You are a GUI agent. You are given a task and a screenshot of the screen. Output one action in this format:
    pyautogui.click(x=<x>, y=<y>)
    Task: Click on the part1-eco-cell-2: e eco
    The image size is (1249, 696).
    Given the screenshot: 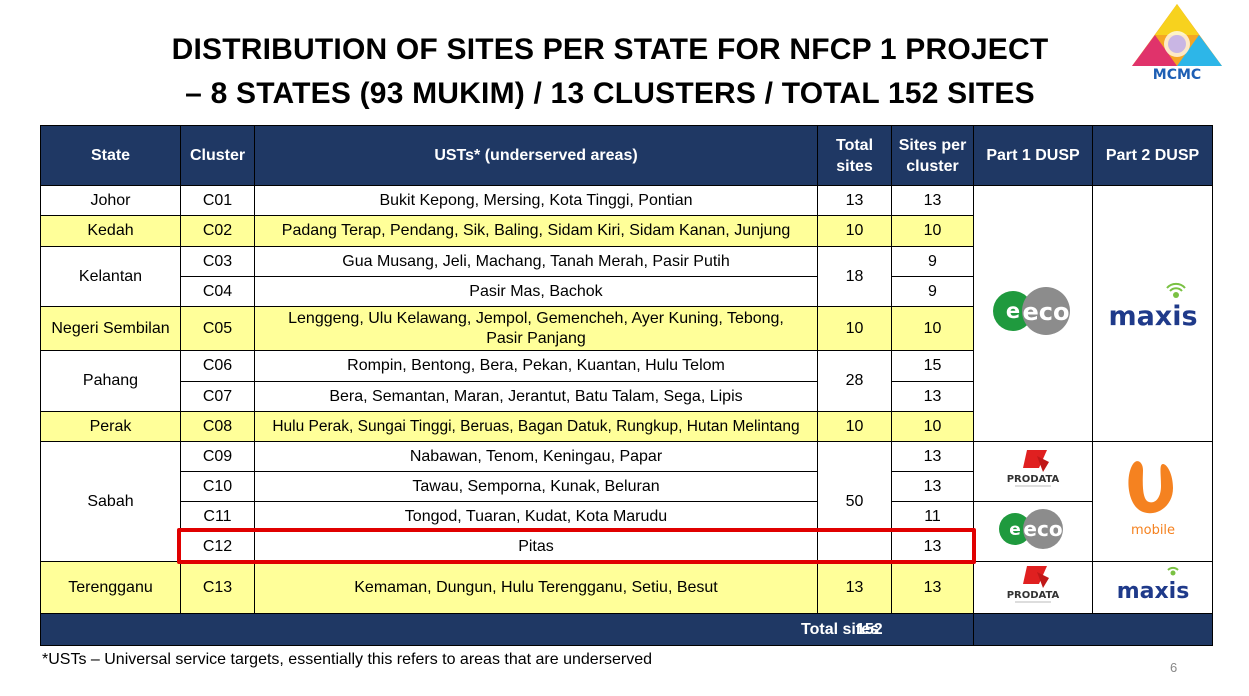 What is the action you would take?
    pyautogui.click(x=1033, y=531)
    